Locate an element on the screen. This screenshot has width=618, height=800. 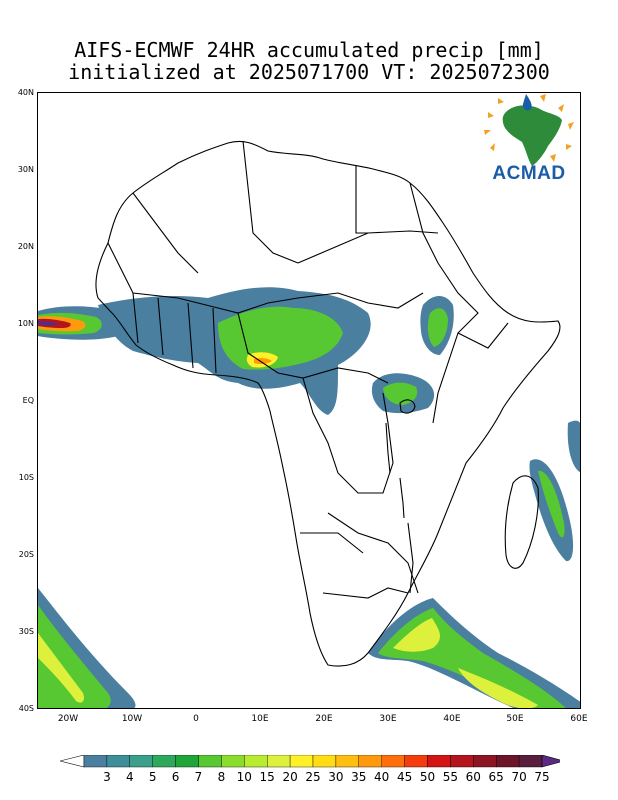
lon-label-20w: 20W is located at coordinates (68, 719).